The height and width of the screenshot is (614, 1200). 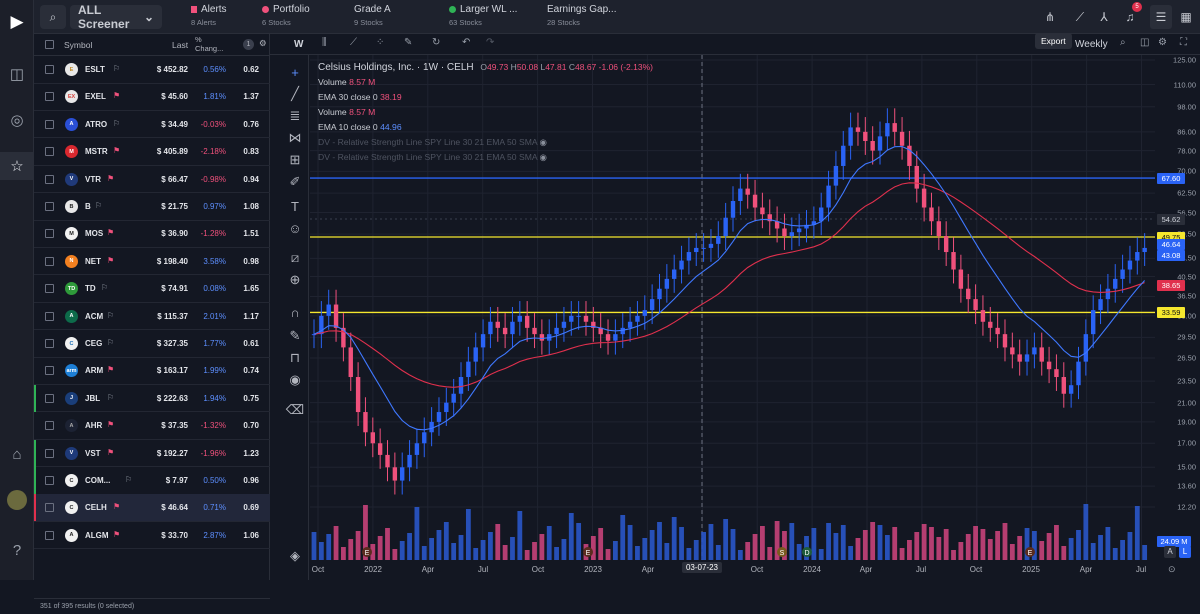 What do you see at coordinates (372, 18) in the screenshot?
I see `watchlist-grade-a: Grade A 9 Stocks` at bounding box center [372, 18].